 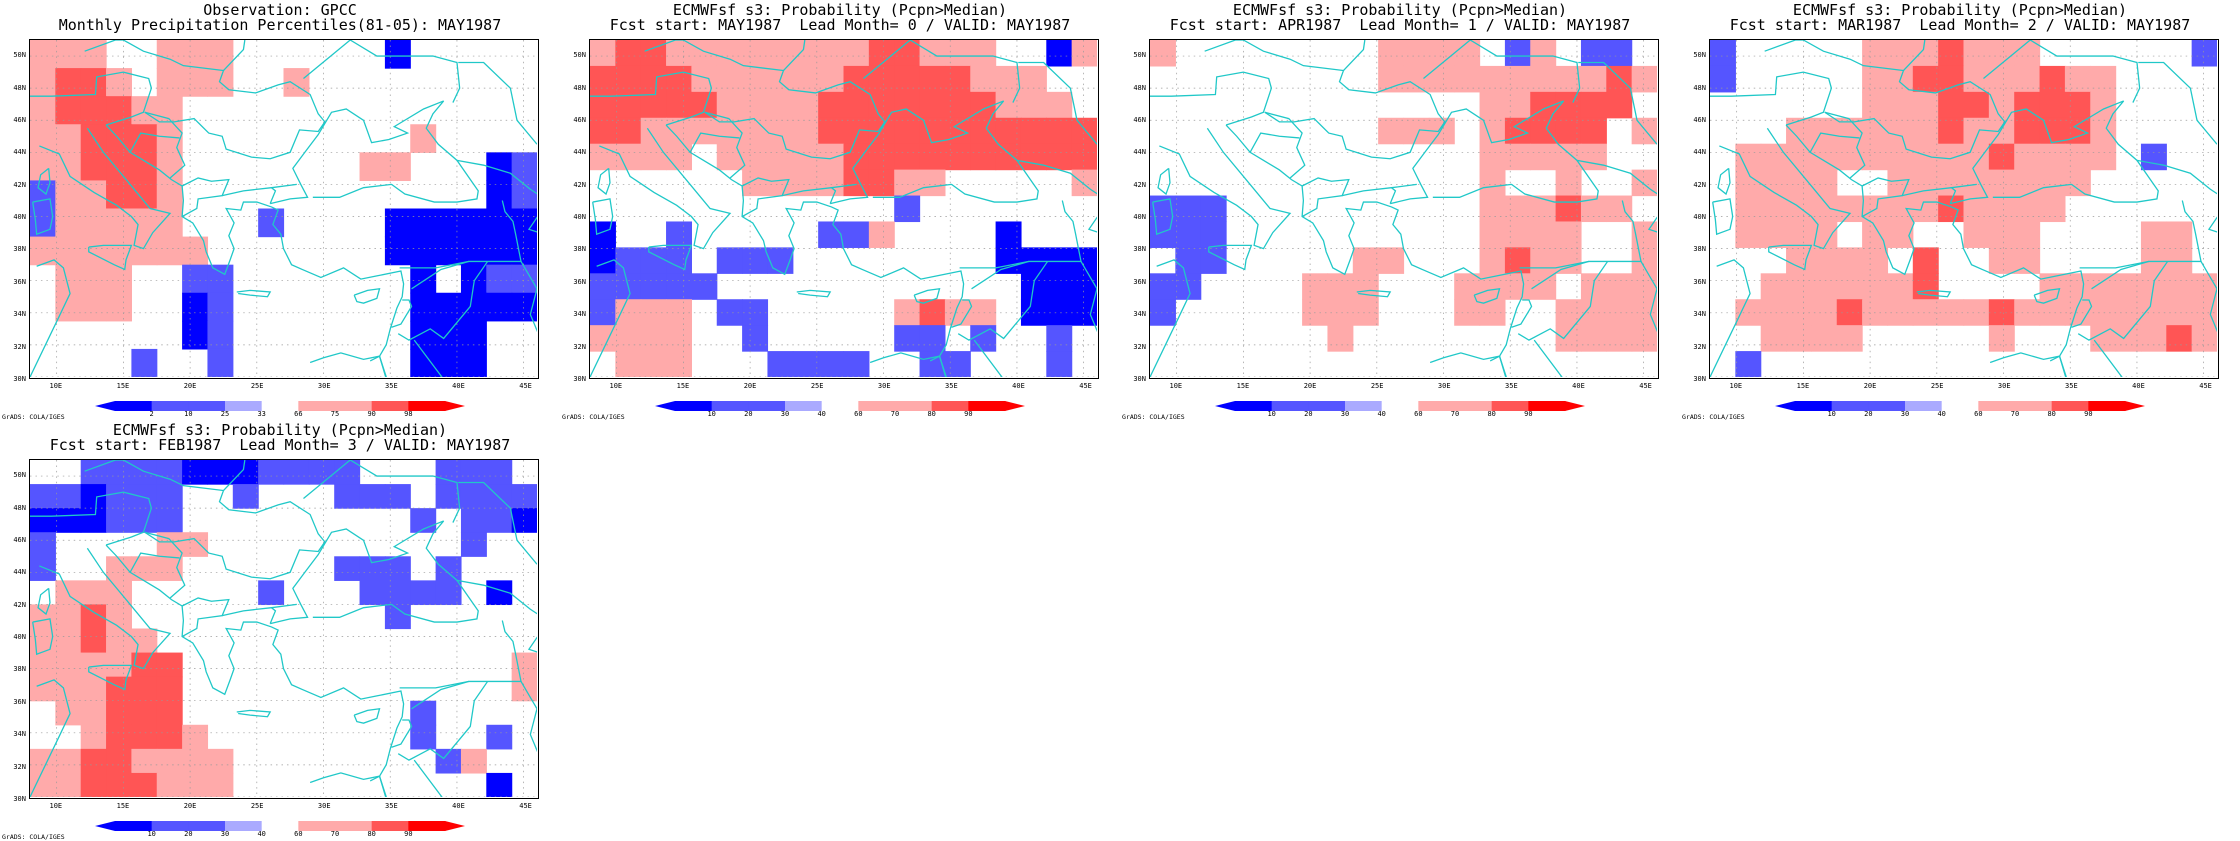 I want to click on colorbar-min-arrow, so click(x=665, y=406).